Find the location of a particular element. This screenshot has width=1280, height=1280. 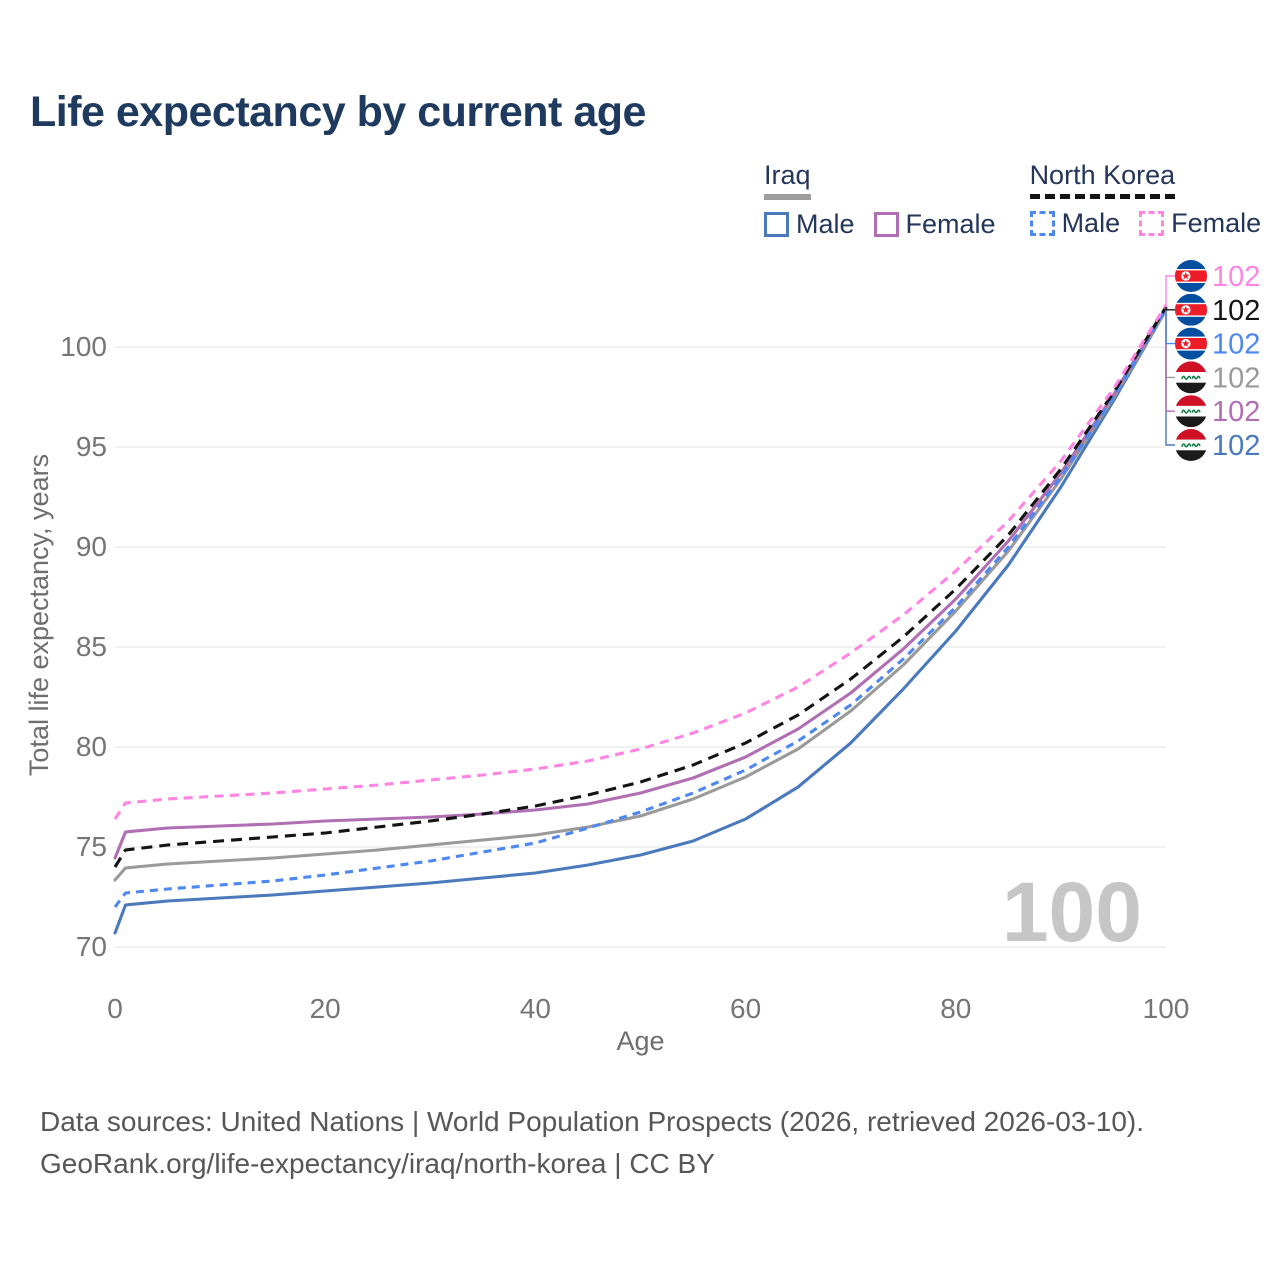

legend-item-north-korea-male: Male is located at coordinates (1075, 223).